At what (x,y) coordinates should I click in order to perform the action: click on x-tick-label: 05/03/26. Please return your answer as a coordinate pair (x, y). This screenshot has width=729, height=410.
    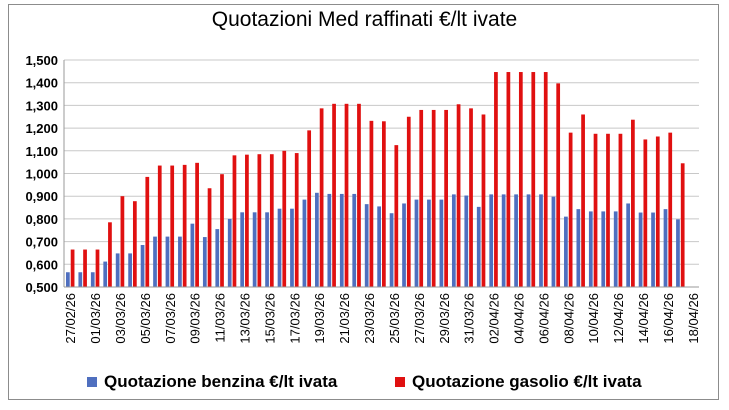
    Looking at the image, I should click on (145, 318).